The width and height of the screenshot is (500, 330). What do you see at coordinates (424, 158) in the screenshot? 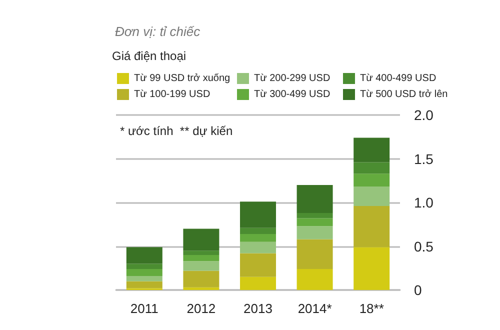
I see `y-tick-label: 1.5` at bounding box center [424, 158].